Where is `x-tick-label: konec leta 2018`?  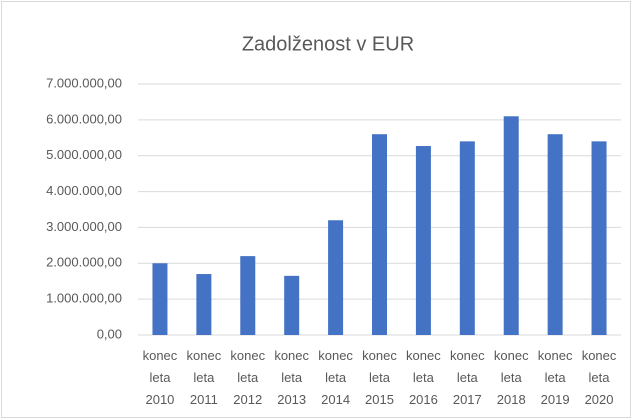 x-tick-label: konec leta 2018 is located at coordinates (511, 377).